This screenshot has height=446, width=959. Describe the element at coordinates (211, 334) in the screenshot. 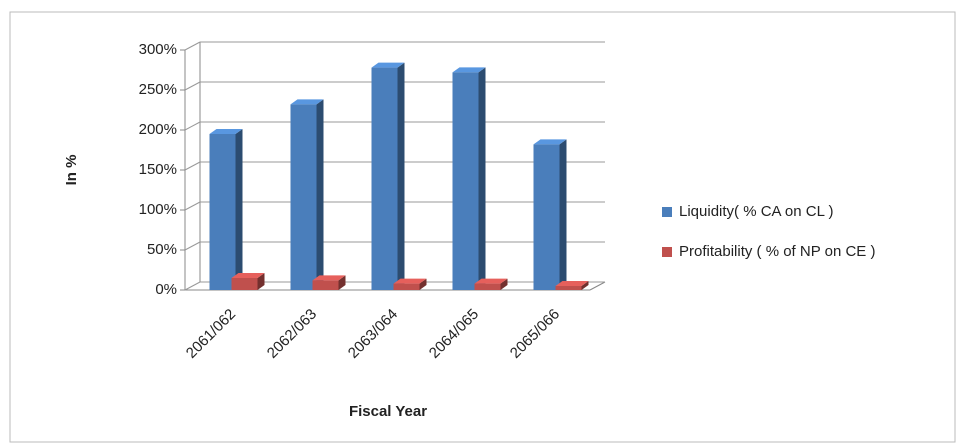

I see `x-tick-label: 2061/062` at that location.